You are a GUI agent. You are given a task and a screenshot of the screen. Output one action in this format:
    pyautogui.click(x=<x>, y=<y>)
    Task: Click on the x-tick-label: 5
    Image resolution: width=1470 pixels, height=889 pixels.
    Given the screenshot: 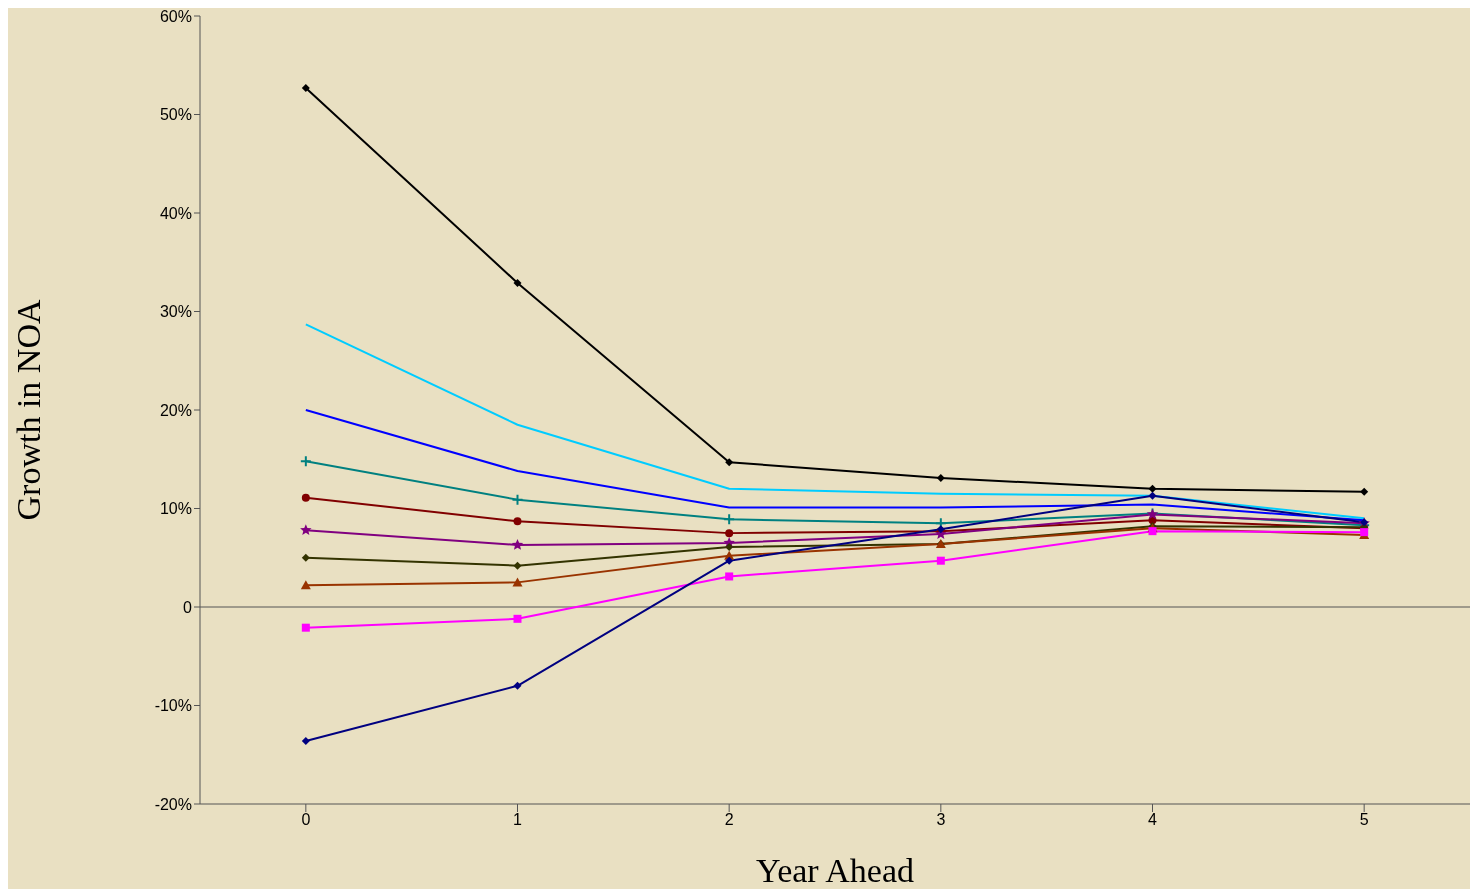 What is the action you would take?
    pyautogui.click(x=1364, y=820)
    